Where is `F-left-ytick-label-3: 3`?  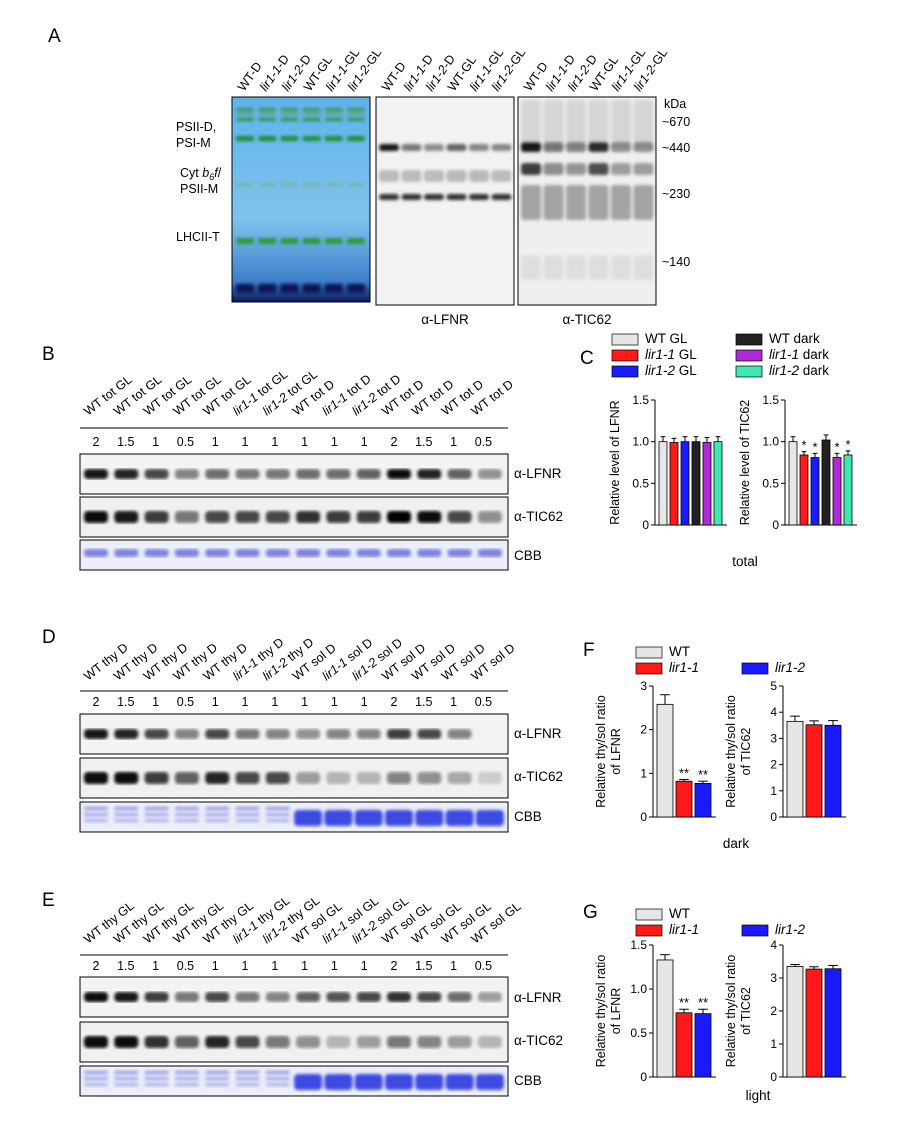
F-left-ytick-label-3: 3 is located at coordinates (643, 686).